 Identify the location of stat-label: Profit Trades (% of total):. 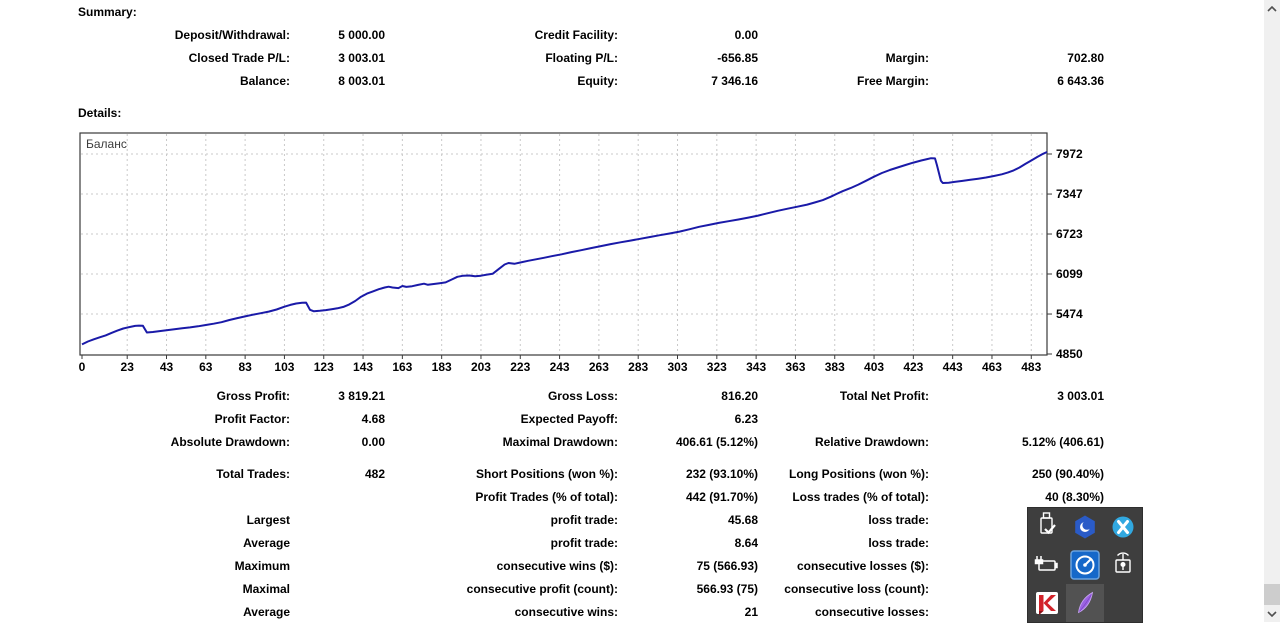
(546, 497).